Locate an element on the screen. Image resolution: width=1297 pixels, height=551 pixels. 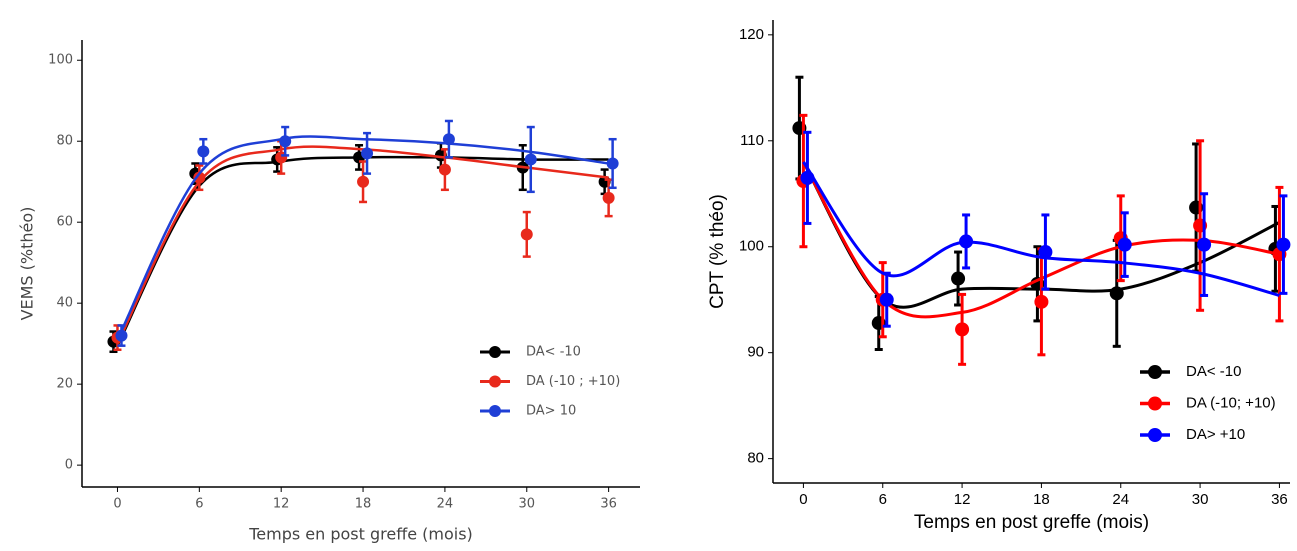
y-tick-label: 0 is located at coordinates (69, 465).